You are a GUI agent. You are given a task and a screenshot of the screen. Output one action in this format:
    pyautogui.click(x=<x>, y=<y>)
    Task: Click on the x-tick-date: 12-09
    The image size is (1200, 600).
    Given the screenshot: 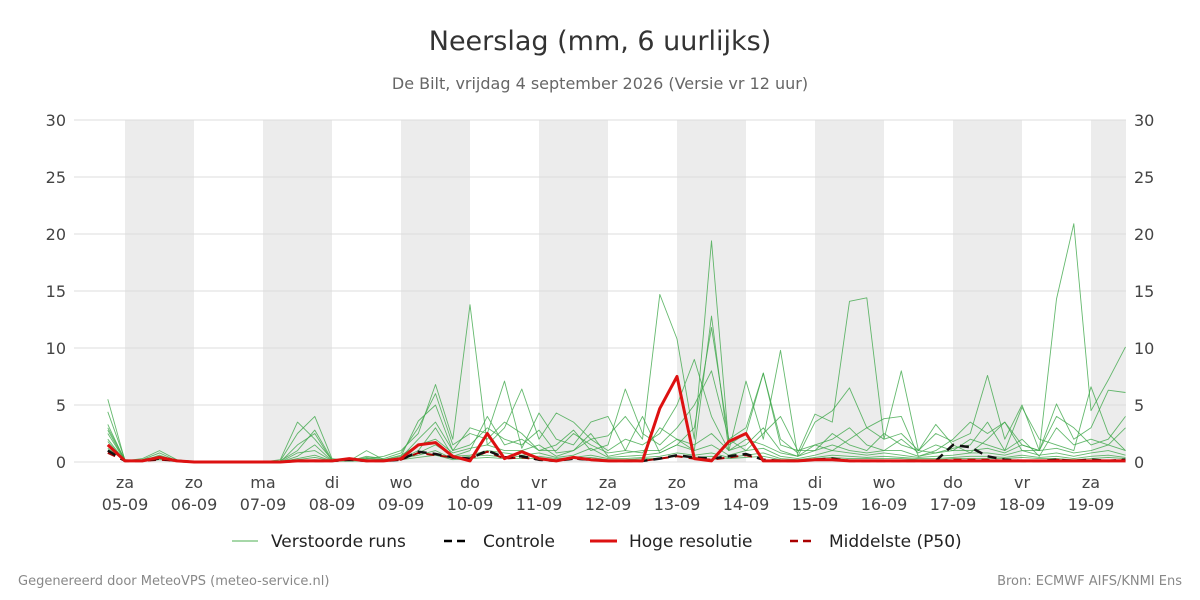 What is the action you would take?
    pyautogui.click(x=608, y=504)
    